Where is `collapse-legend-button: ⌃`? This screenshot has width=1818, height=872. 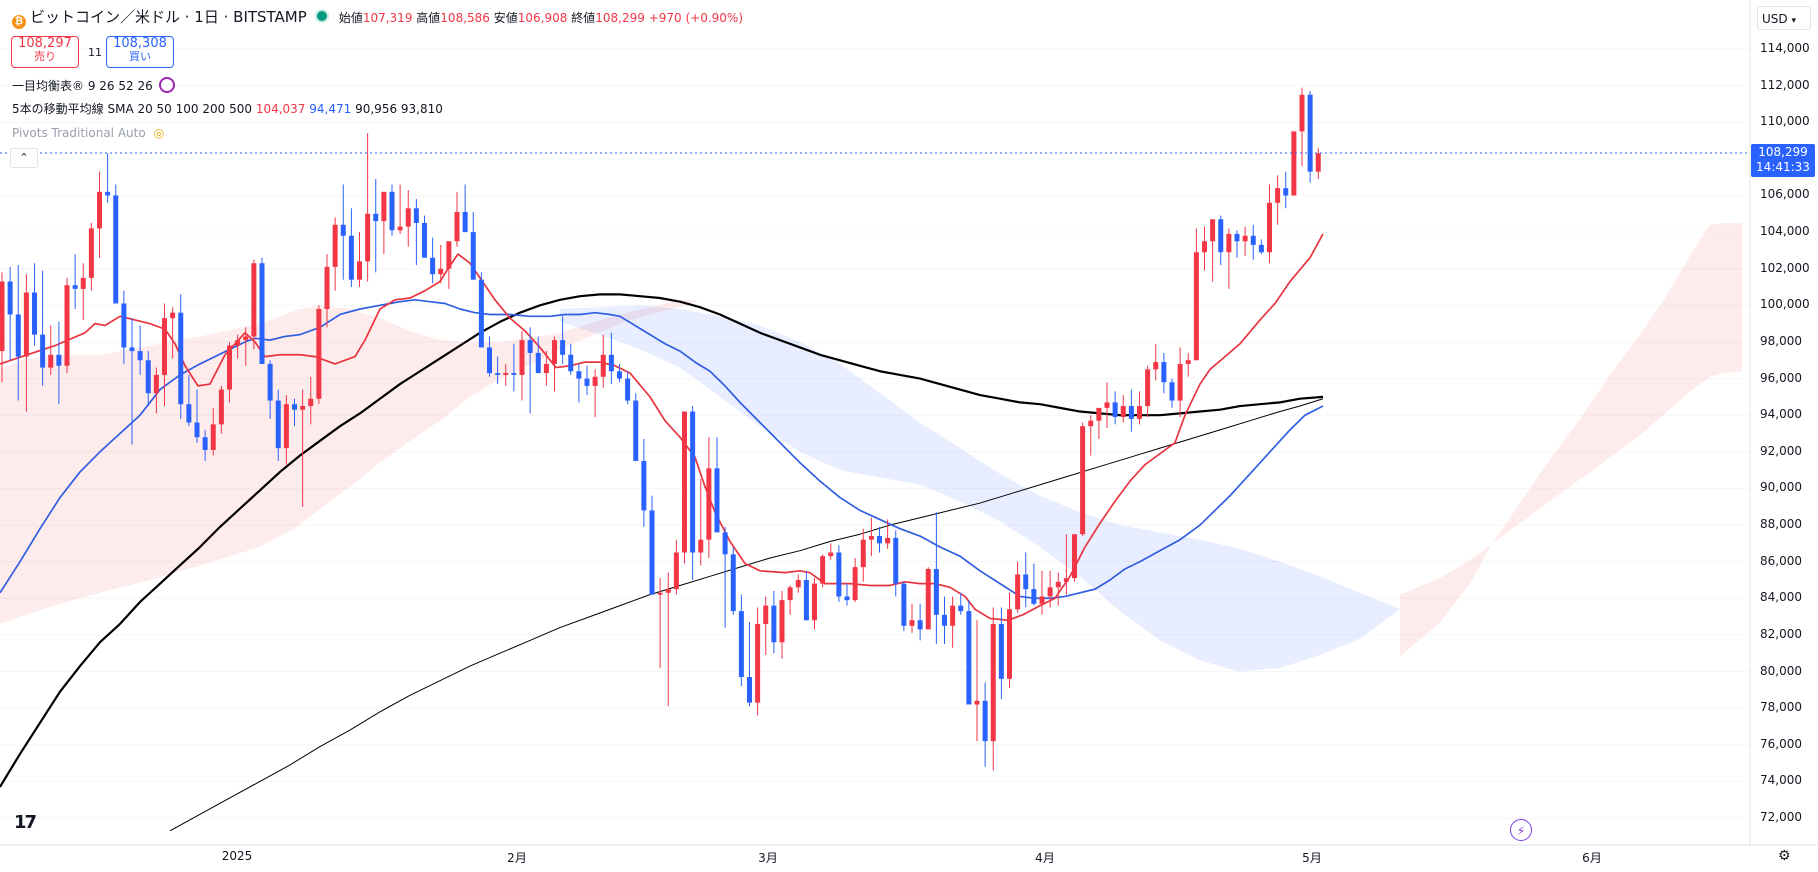 collapse-legend-button: ⌃ is located at coordinates (24, 158).